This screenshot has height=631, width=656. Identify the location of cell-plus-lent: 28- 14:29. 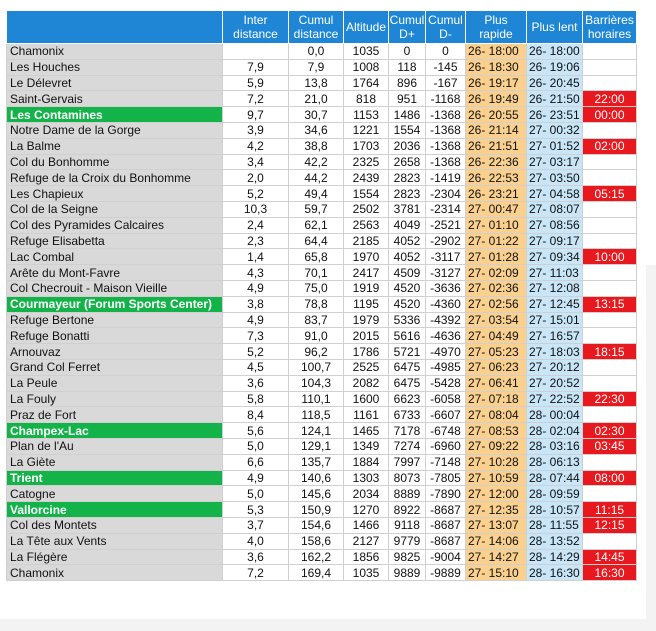
(554, 557).